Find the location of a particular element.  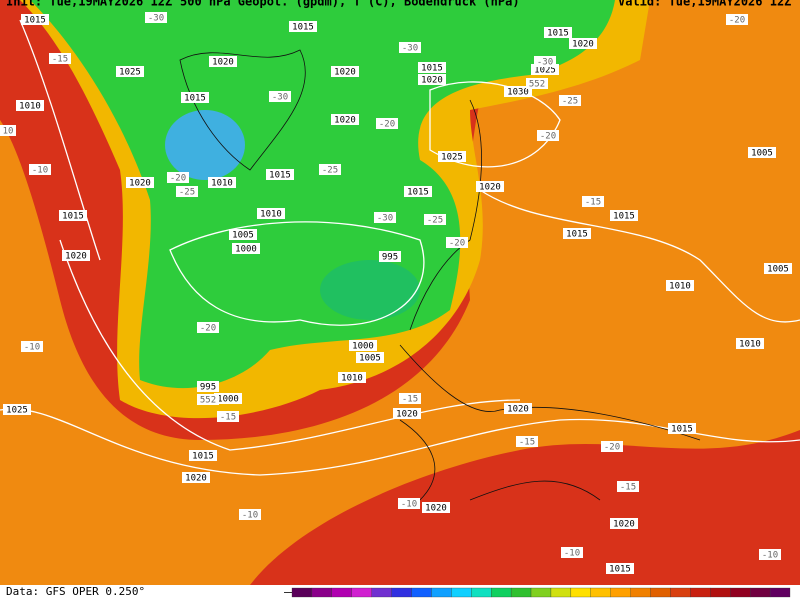

isobar-label: 995 is located at coordinates (390, 258).